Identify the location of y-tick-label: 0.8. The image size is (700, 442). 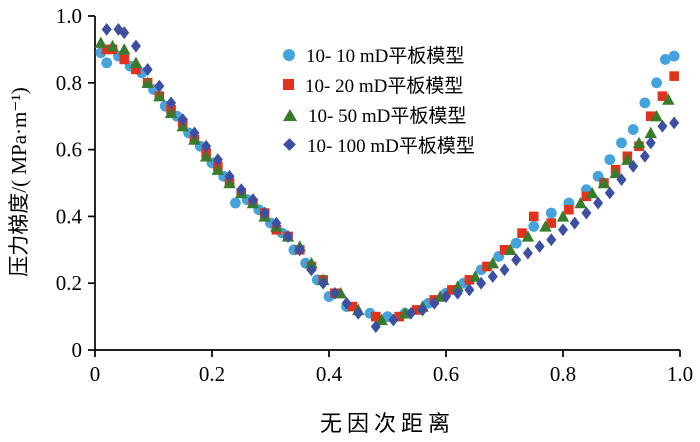
(69, 83).